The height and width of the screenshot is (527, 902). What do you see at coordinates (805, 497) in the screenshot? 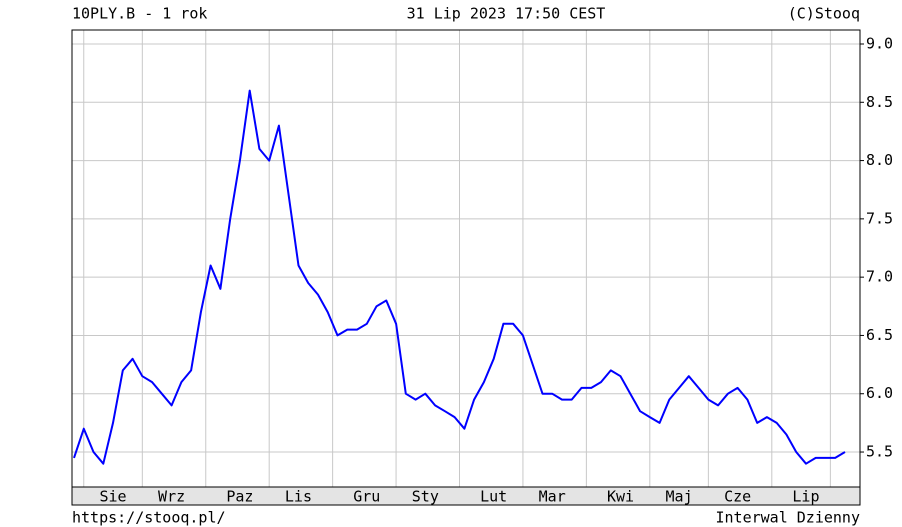
I see `x-tick-label: Lip` at bounding box center [805, 497].